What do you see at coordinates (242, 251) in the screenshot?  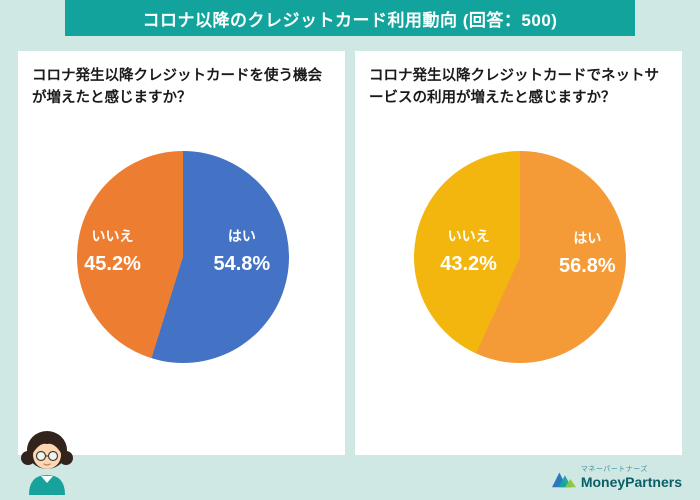 I see `pie-label-yes: はい 54.8%` at bounding box center [242, 251].